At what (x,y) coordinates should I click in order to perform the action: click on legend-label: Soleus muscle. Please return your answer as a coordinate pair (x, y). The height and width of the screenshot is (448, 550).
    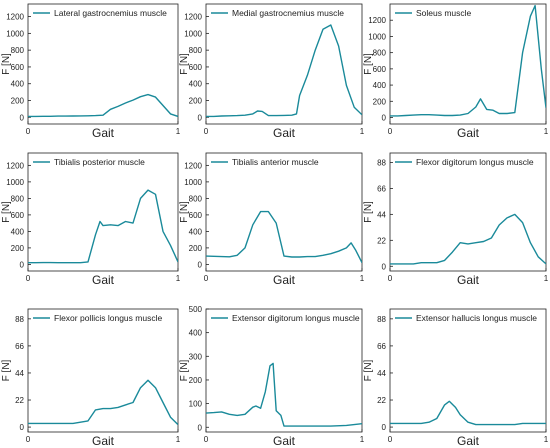
    Looking at the image, I should click on (444, 13).